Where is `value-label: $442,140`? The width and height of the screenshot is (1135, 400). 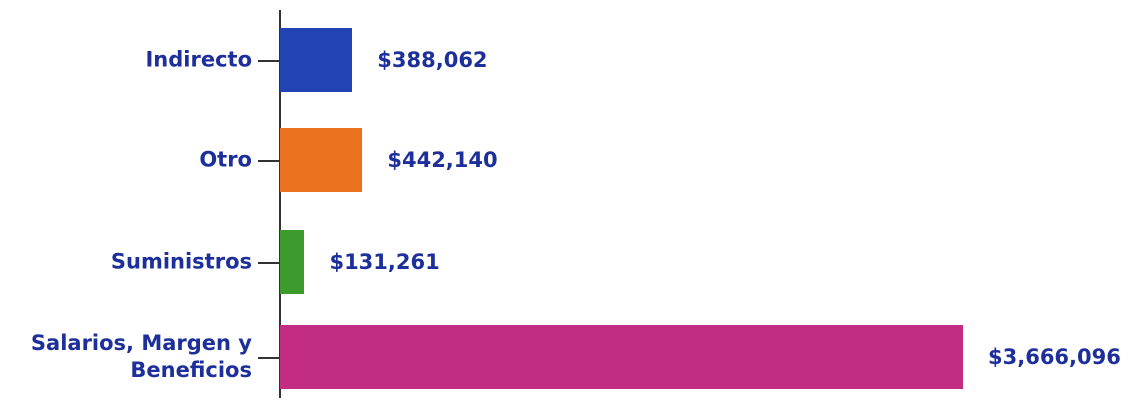 value-label: $442,140 is located at coordinates (442, 160).